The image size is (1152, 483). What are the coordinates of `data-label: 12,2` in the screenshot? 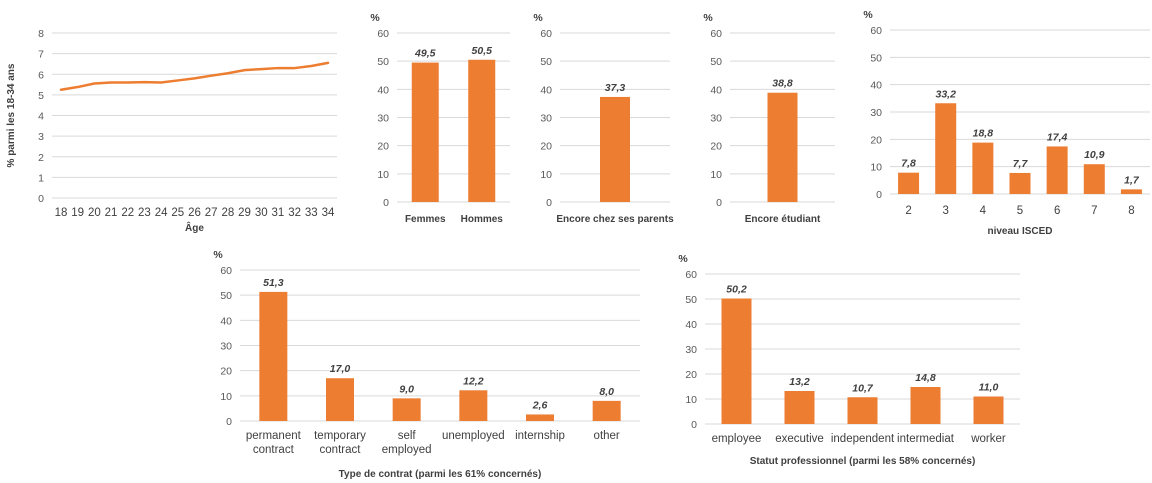 It's located at (473, 381).